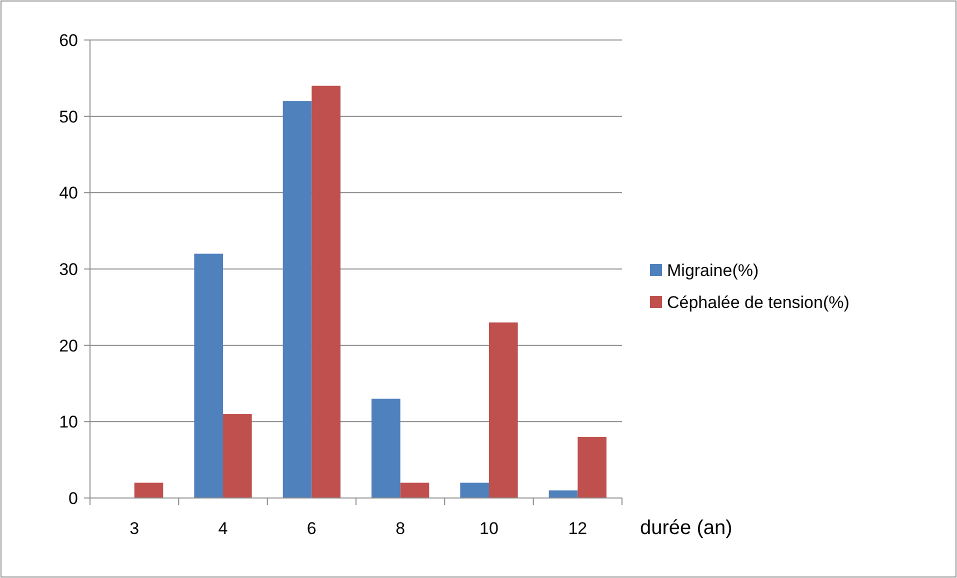 Image resolution: width=957 pixels, height=578 pixels. Describe the element at coordinates (713, 270) in the screenshot. I see `legend-label: Migraine(%)` at that location.